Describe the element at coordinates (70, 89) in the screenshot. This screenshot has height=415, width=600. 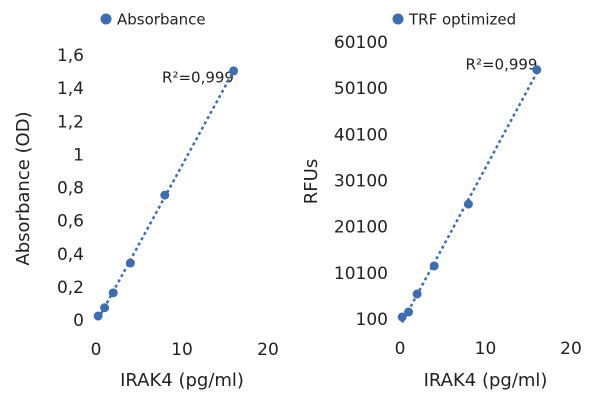
I see `y-tick-label: 1,4` at that location.